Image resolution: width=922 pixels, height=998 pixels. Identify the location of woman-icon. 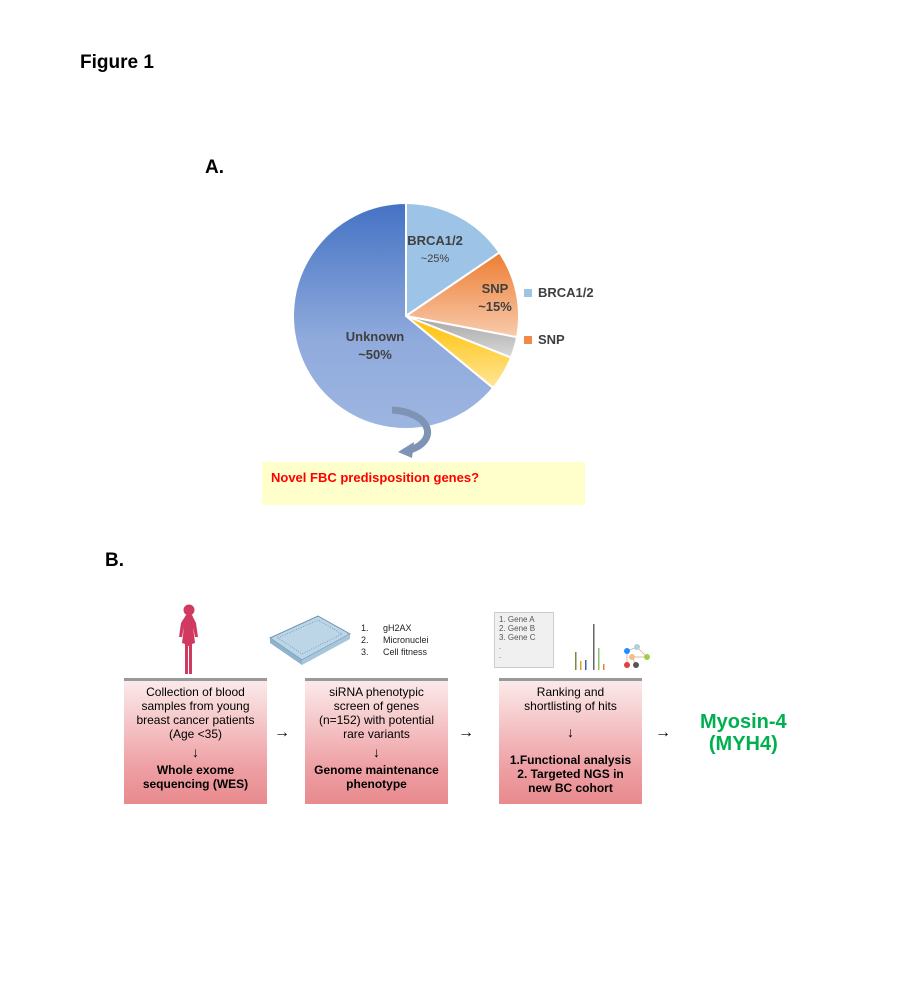
(188, 639).